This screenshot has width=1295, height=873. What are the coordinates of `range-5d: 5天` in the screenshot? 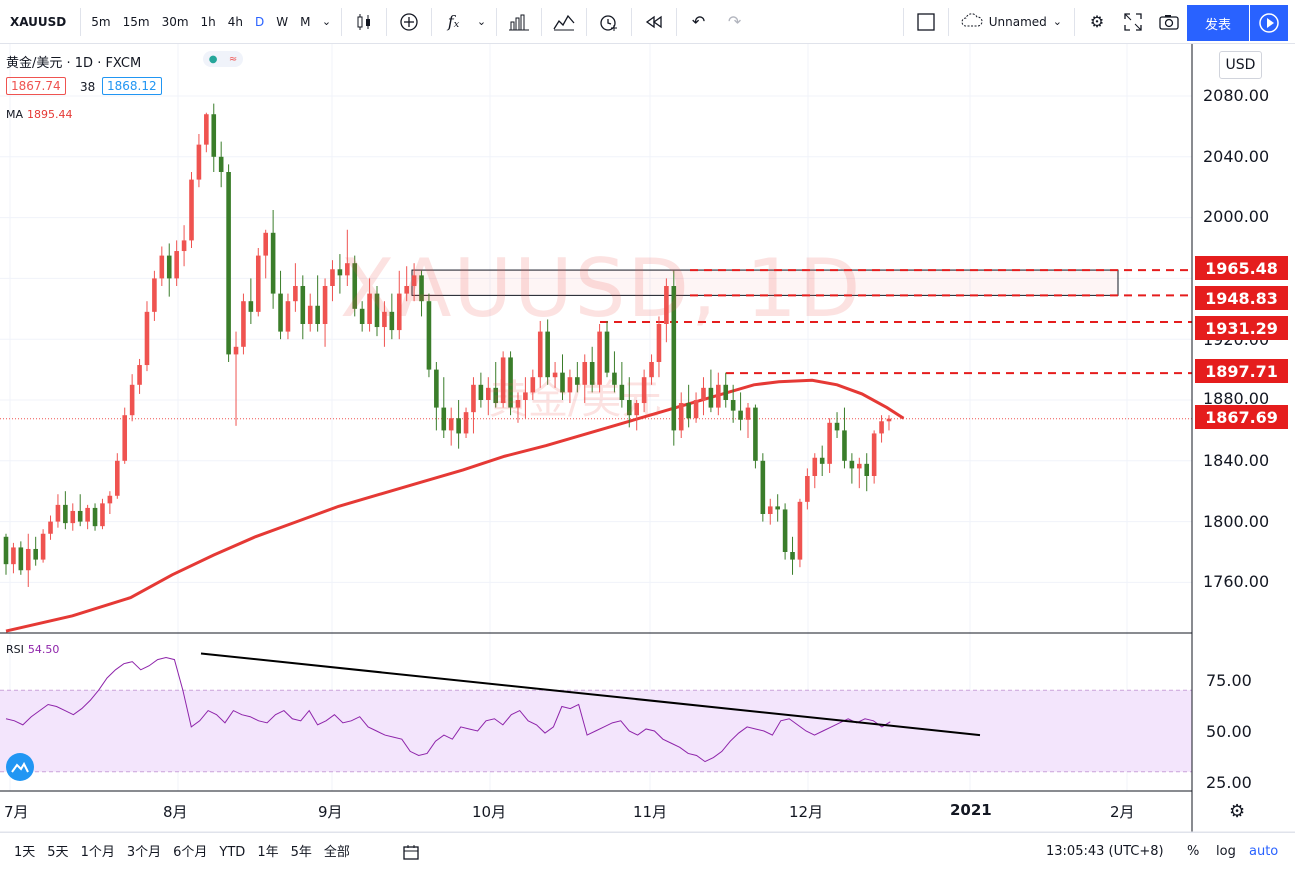 It's located at (58, 852).